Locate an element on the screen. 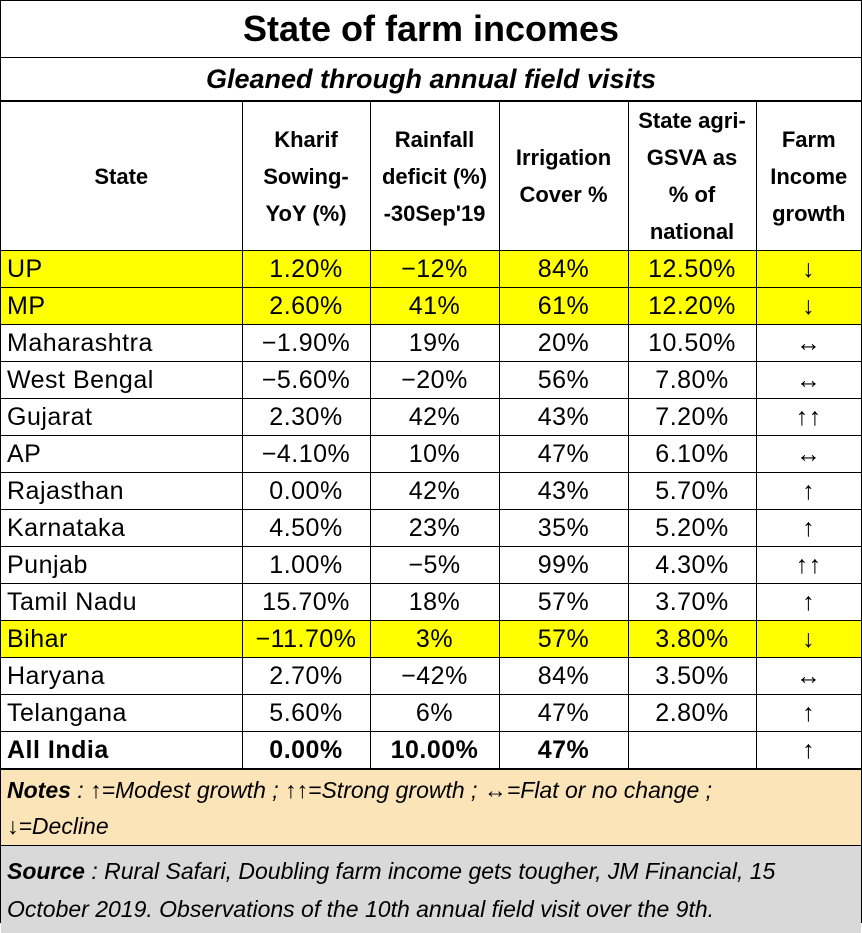 This screenshot has width=862, height=933. cell-state: Bihar is located at coordinates (122, 639).